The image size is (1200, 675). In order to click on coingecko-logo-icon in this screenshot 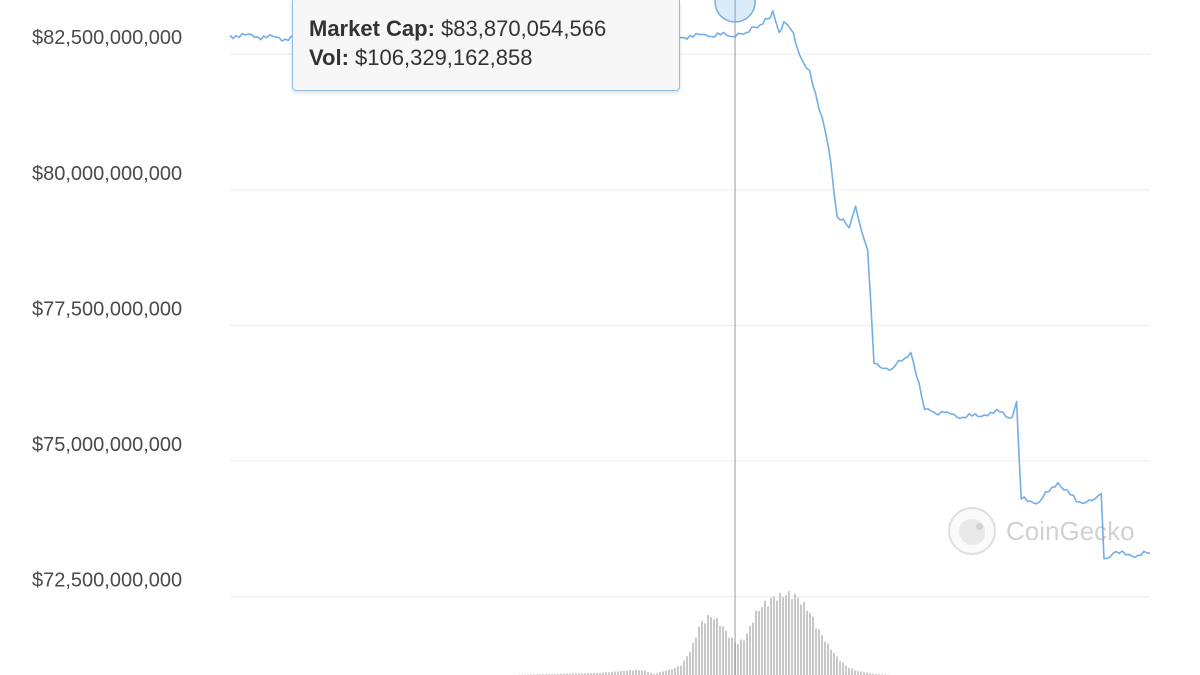, I will do `click(972, 531)`.